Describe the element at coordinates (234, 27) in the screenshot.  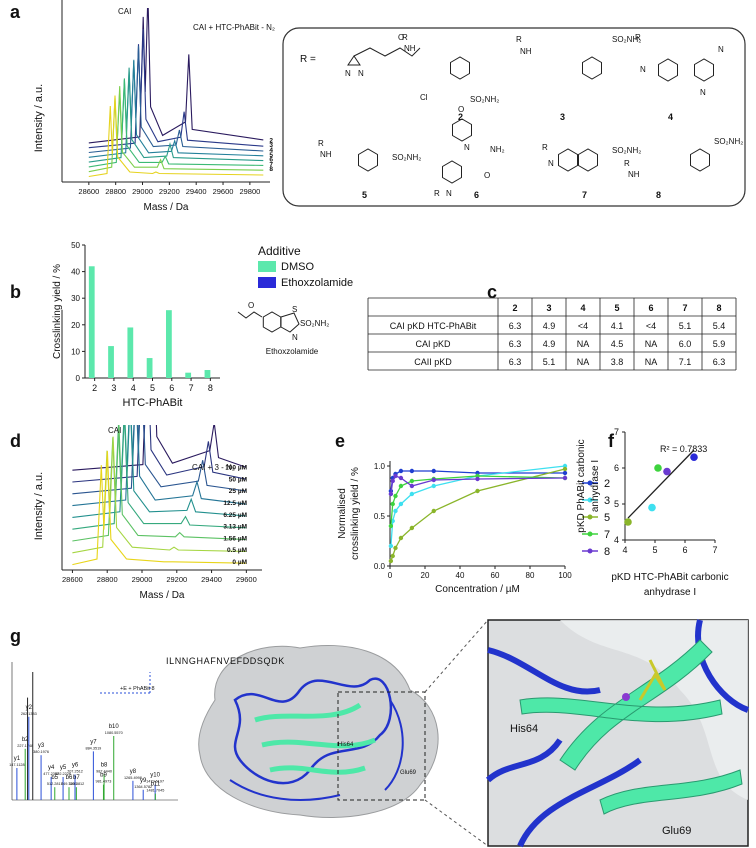
I see `annotation: CAI + HTC-PhABit - N₂` at that location.